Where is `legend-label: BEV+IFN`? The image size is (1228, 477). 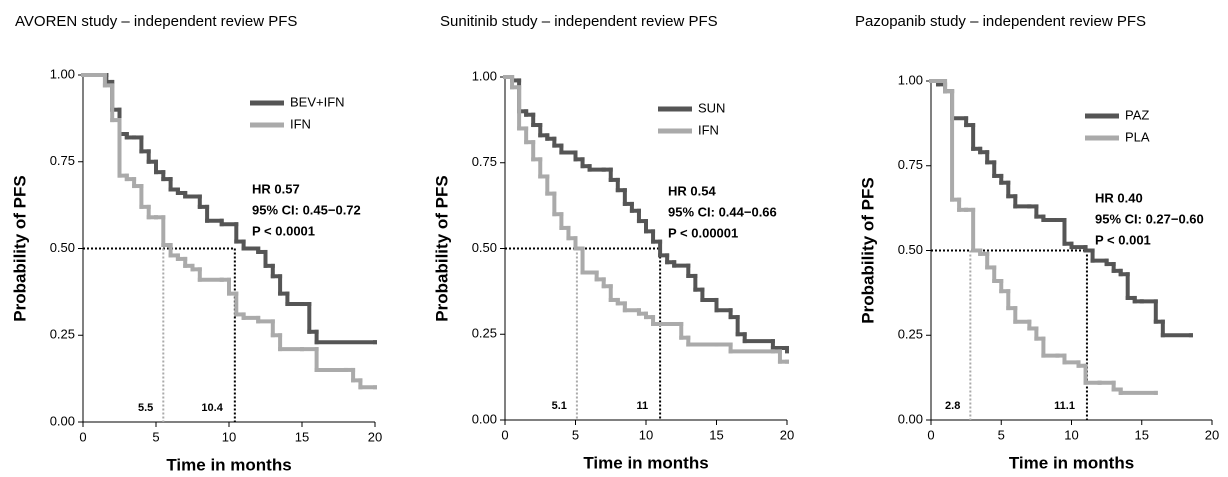
legend-label: BEV+IFN is located at coordinates (317, 101).